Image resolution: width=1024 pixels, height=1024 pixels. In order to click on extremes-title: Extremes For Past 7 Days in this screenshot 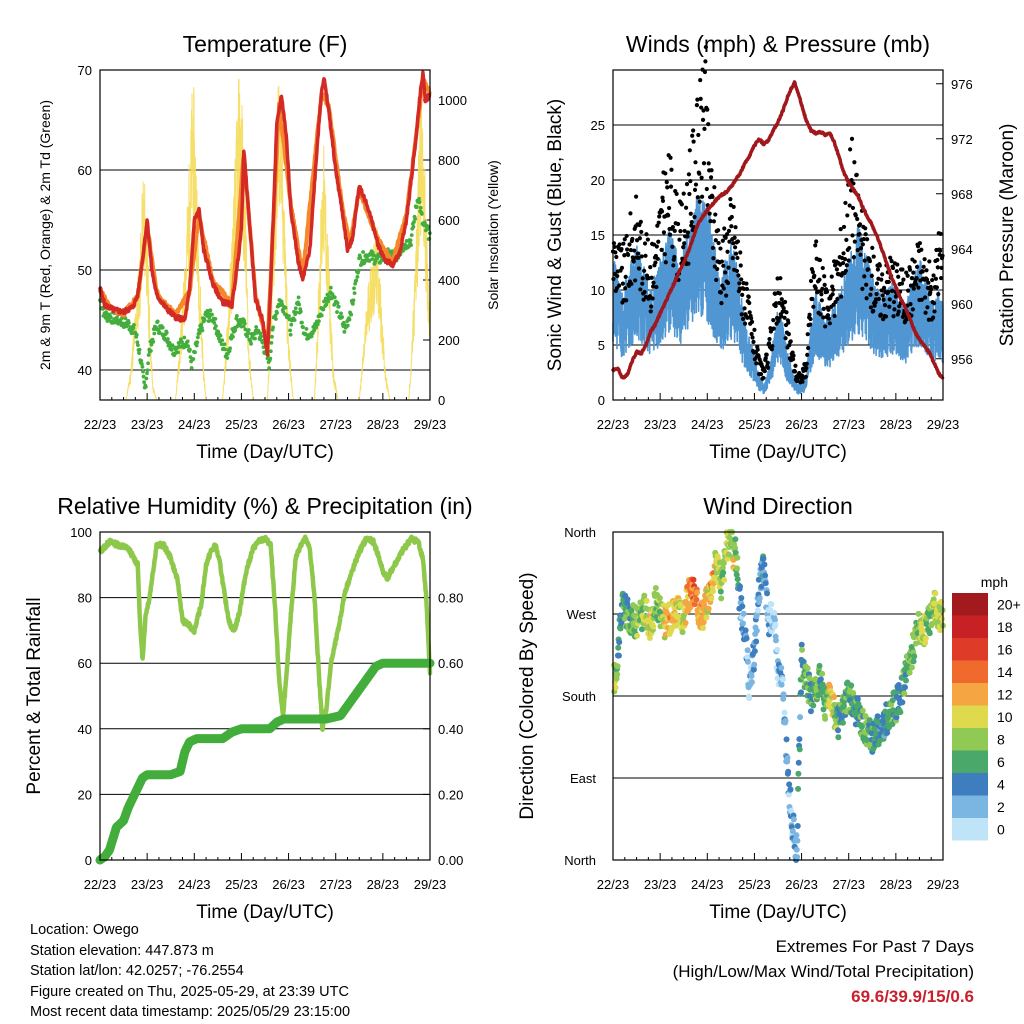, I will do `click(874, 946)`.